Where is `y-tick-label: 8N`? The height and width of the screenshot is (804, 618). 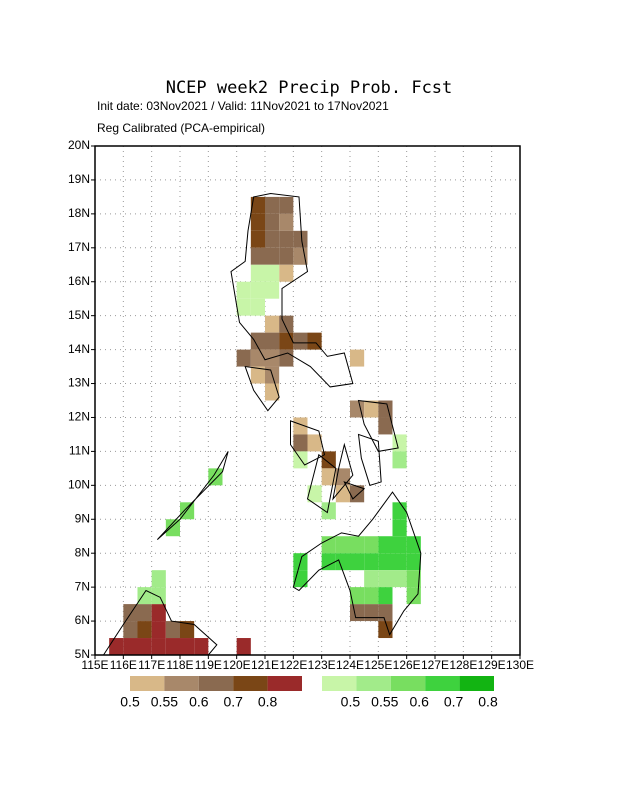
y-tick-label: 8N is located at coordinates (82, 552).